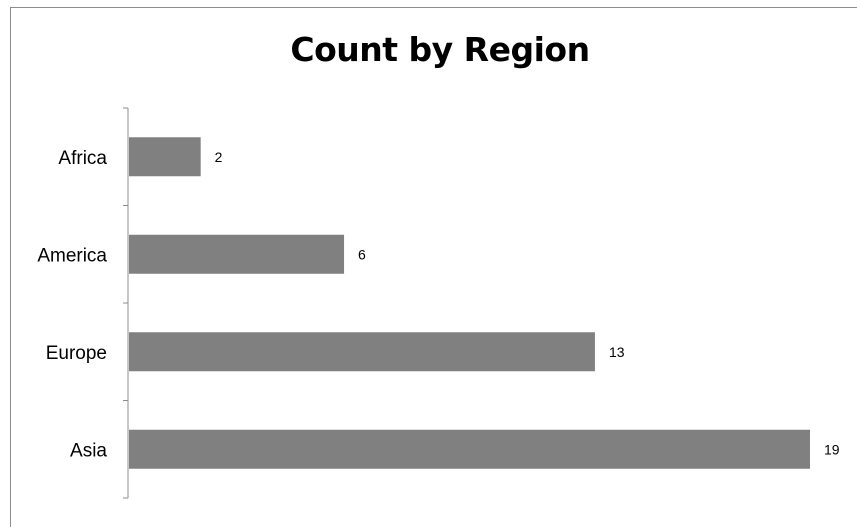 This screenshot has width=857, height=527. Describe the element at coordinates (832, 449) in the screenshot. I see `data-label-asia: 19` at that location.